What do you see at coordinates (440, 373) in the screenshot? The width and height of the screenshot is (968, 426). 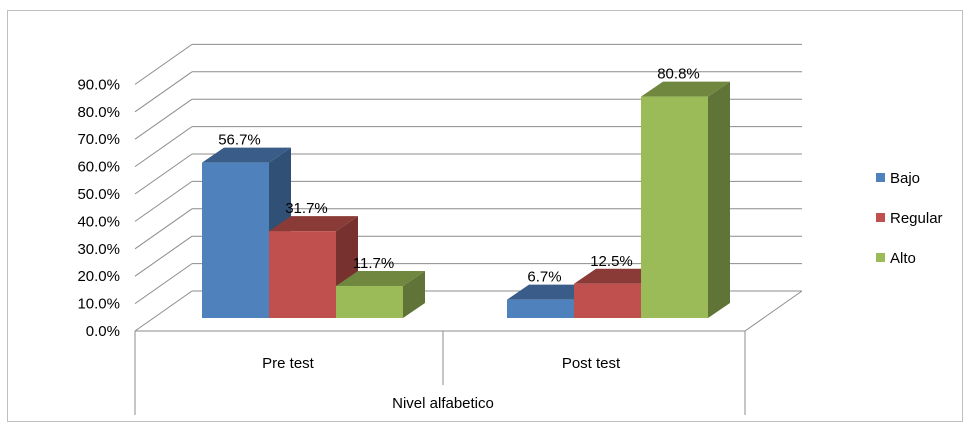 I see `category-axis: Pre test Post test Nivel alfabetico` at bounding box center [440, 373].